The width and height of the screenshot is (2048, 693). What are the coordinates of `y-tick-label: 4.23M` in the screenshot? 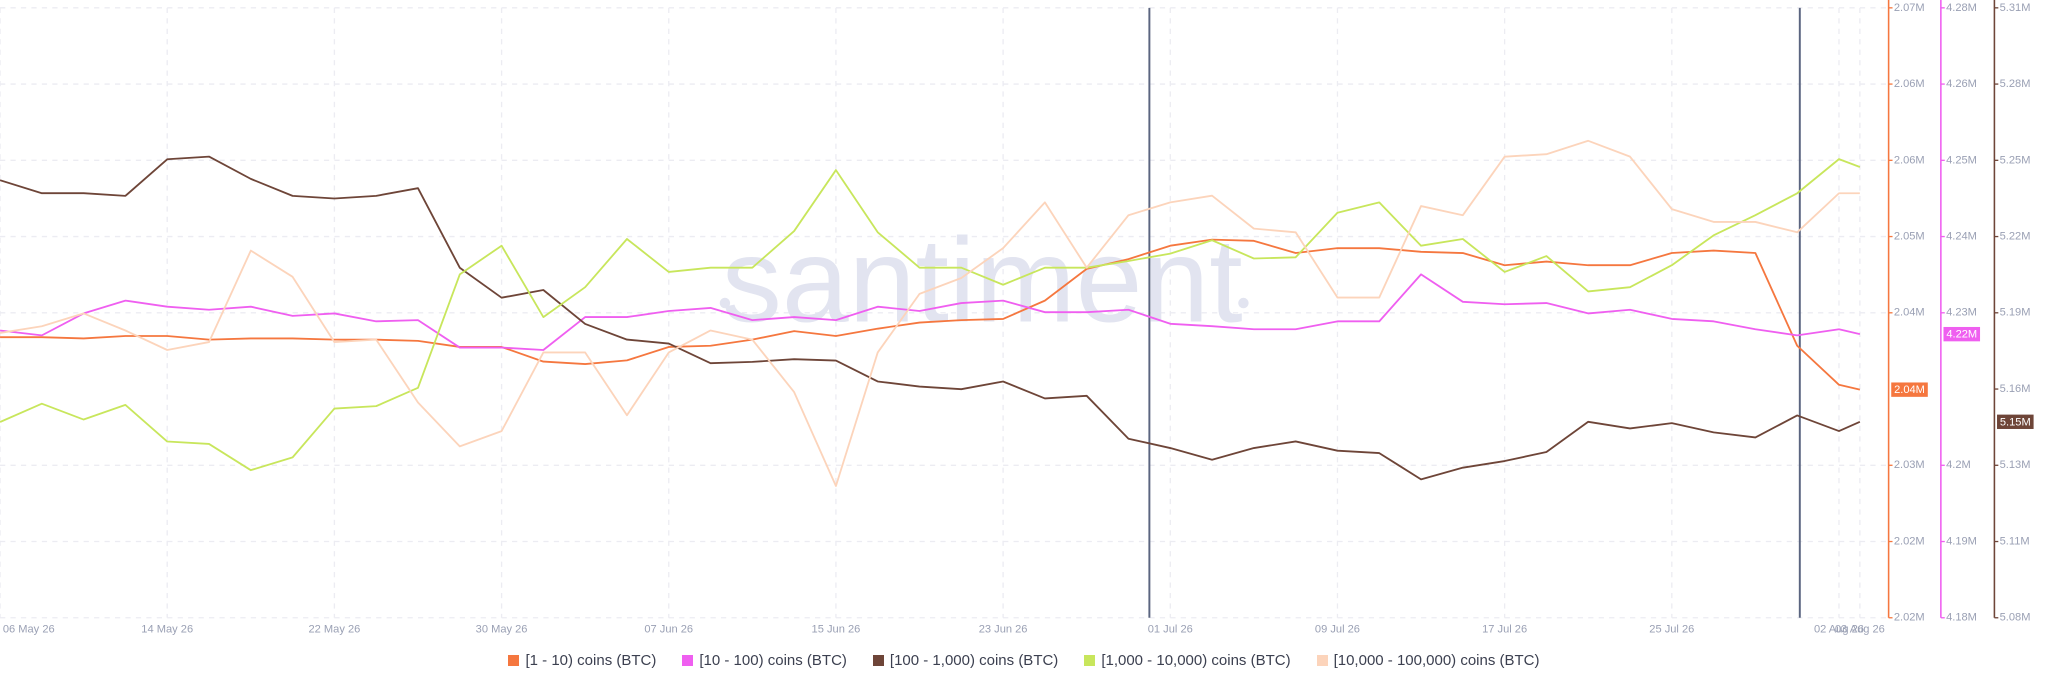 It's located at (1961, 313).